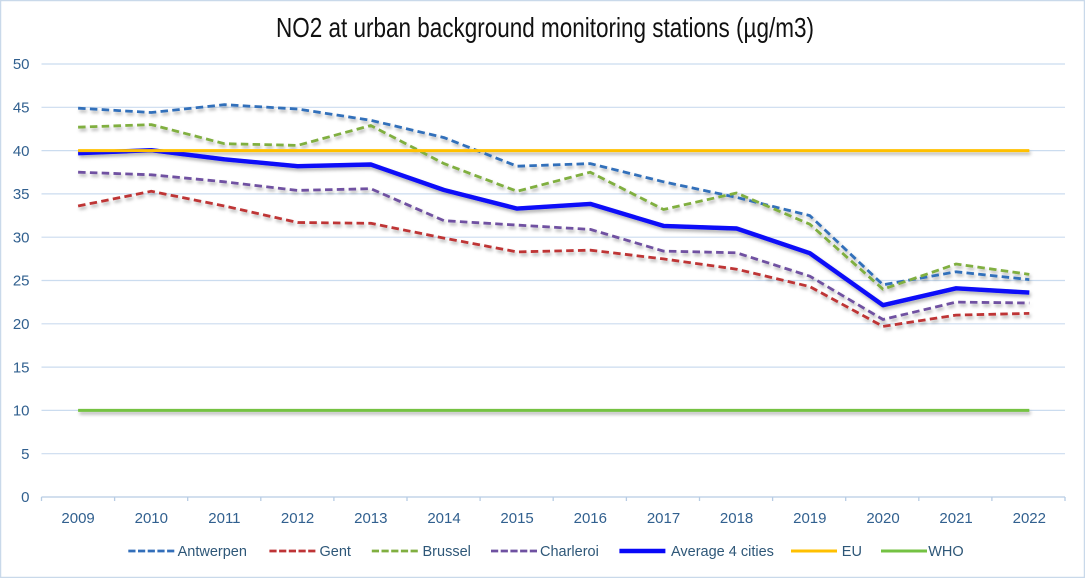  What do you see at coordinates (945, 552) in the screenshot?
I see `svg-text: WHO` at bounding box center [945, 552].